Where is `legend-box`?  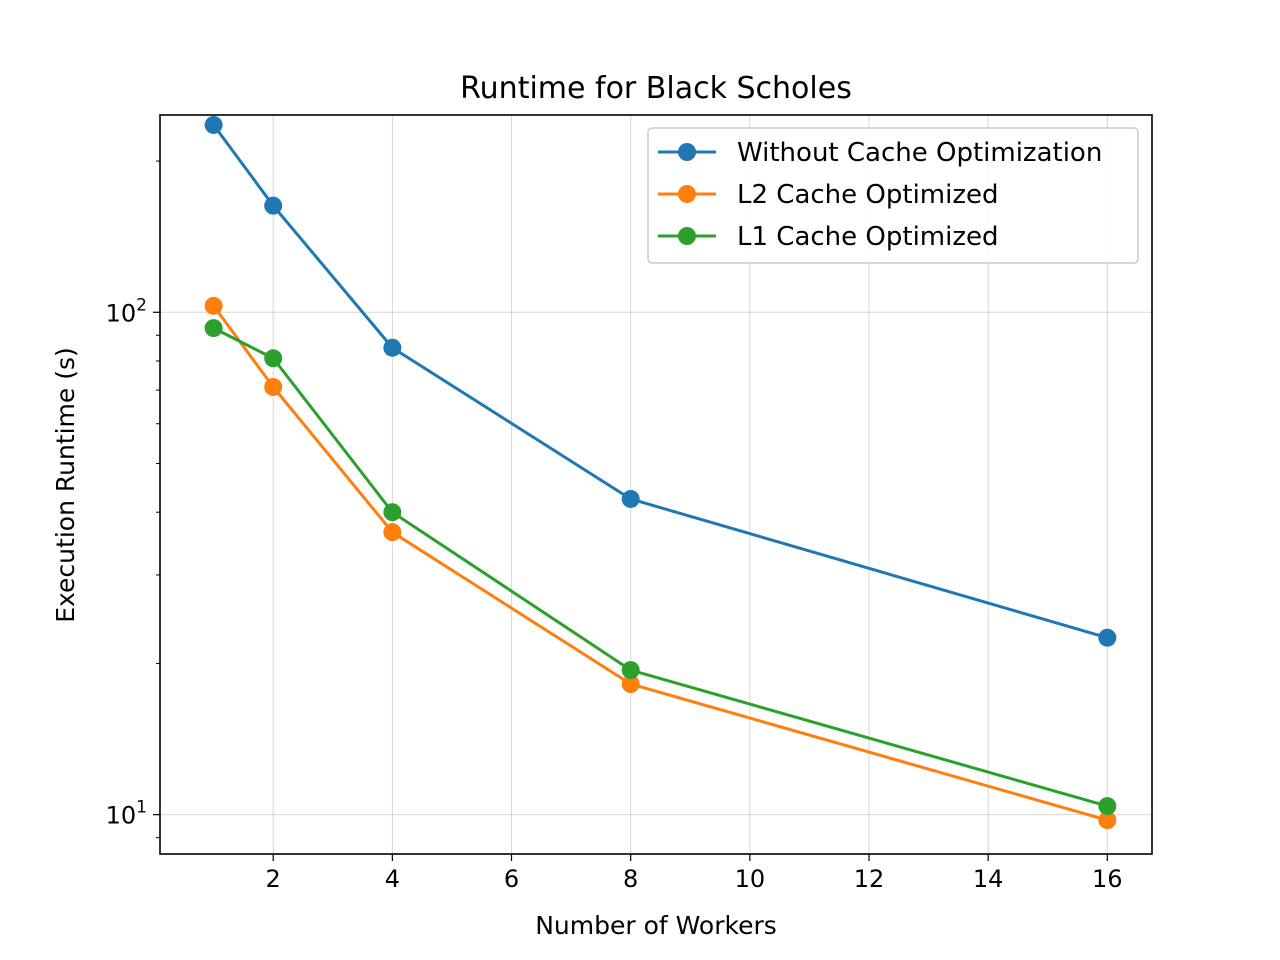 legend-box is located at coordinates (893, 195).